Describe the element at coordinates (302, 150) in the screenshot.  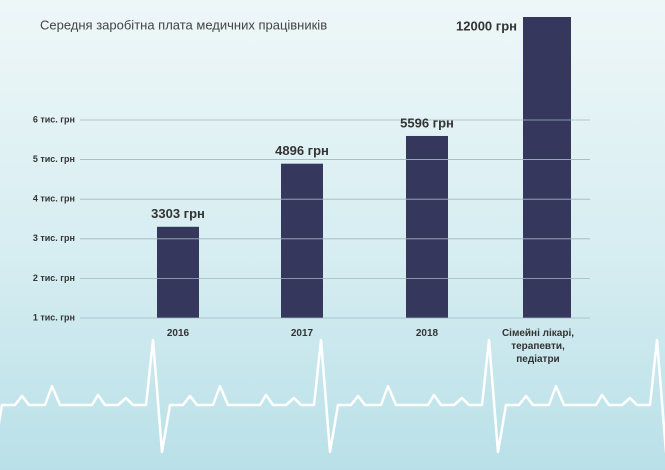
I see `value-label: 4896 грн` at that location.